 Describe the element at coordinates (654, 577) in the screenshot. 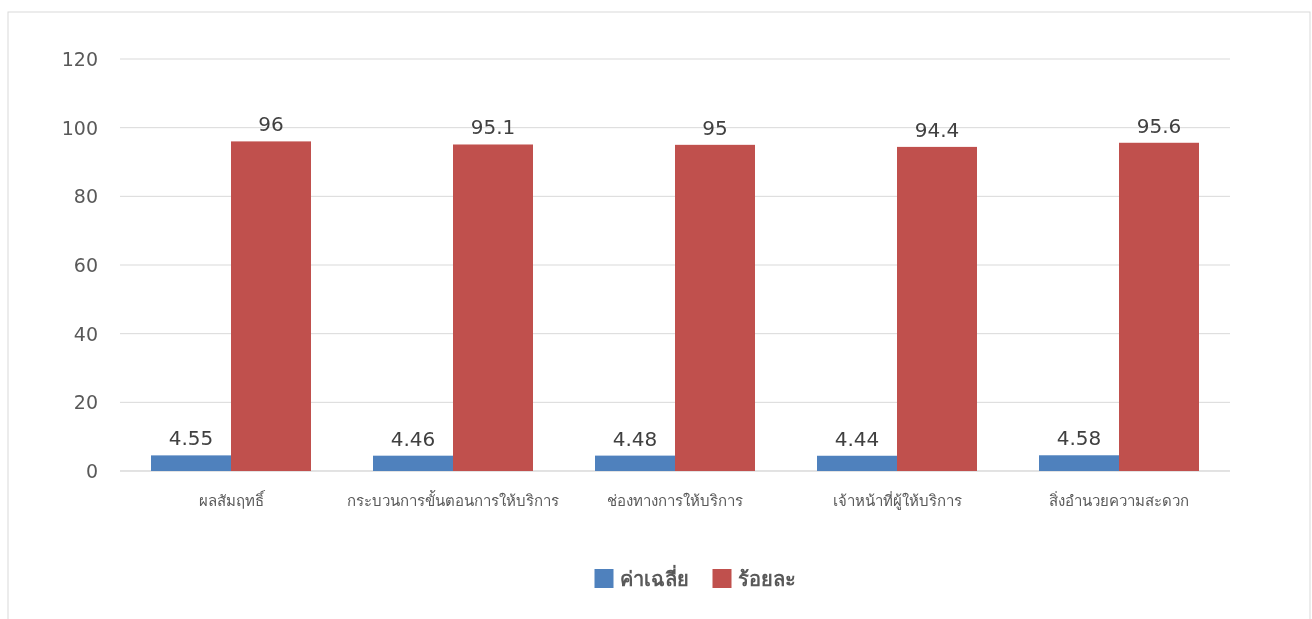

I see `legend-label: ค่าเฉลี่ย` at that location.